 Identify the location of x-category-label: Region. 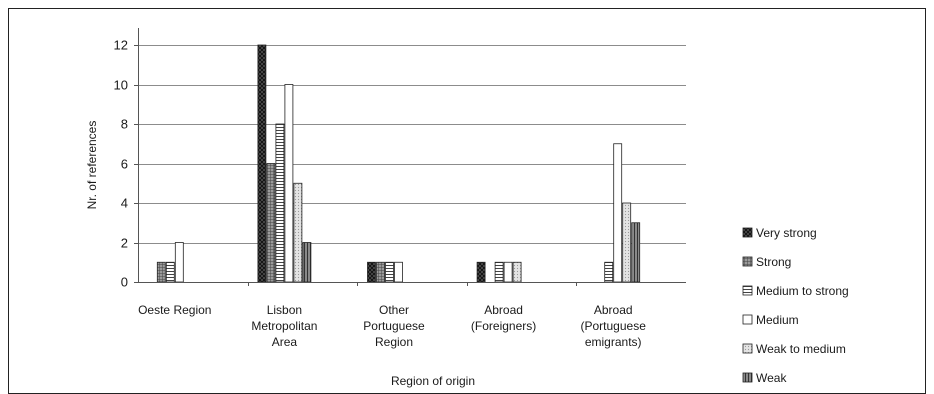
(394, 342).